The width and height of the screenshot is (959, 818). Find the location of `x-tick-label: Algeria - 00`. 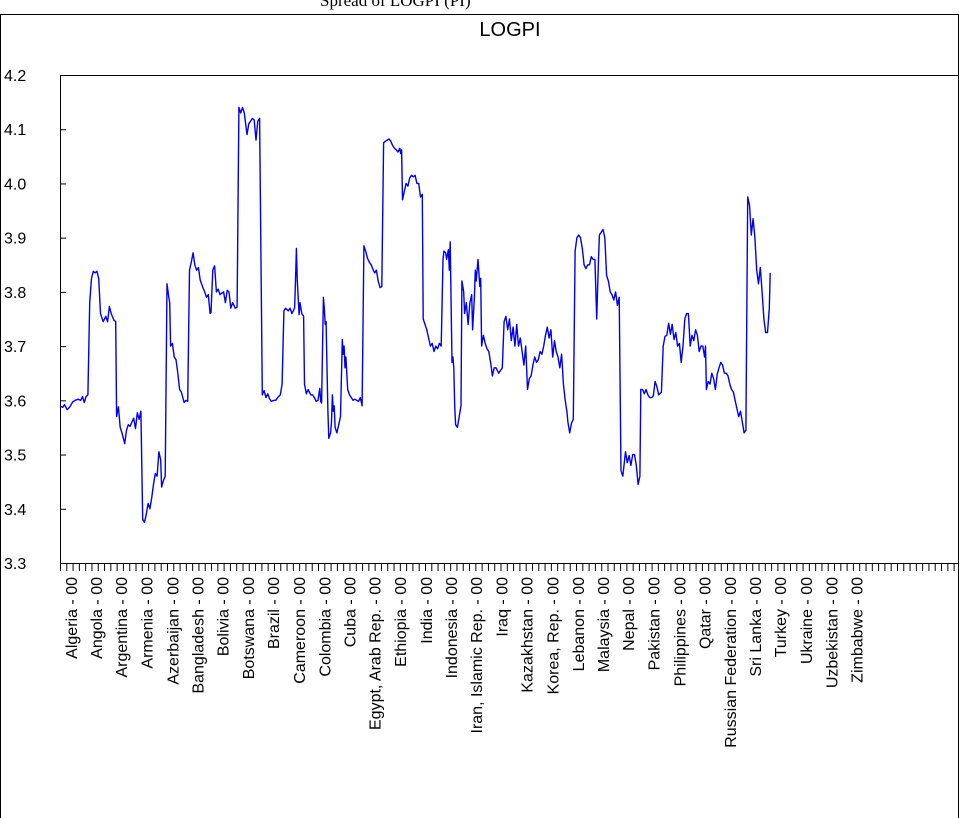

x-tick-label: Algeria - 00 is located at coordinates (72, 618).